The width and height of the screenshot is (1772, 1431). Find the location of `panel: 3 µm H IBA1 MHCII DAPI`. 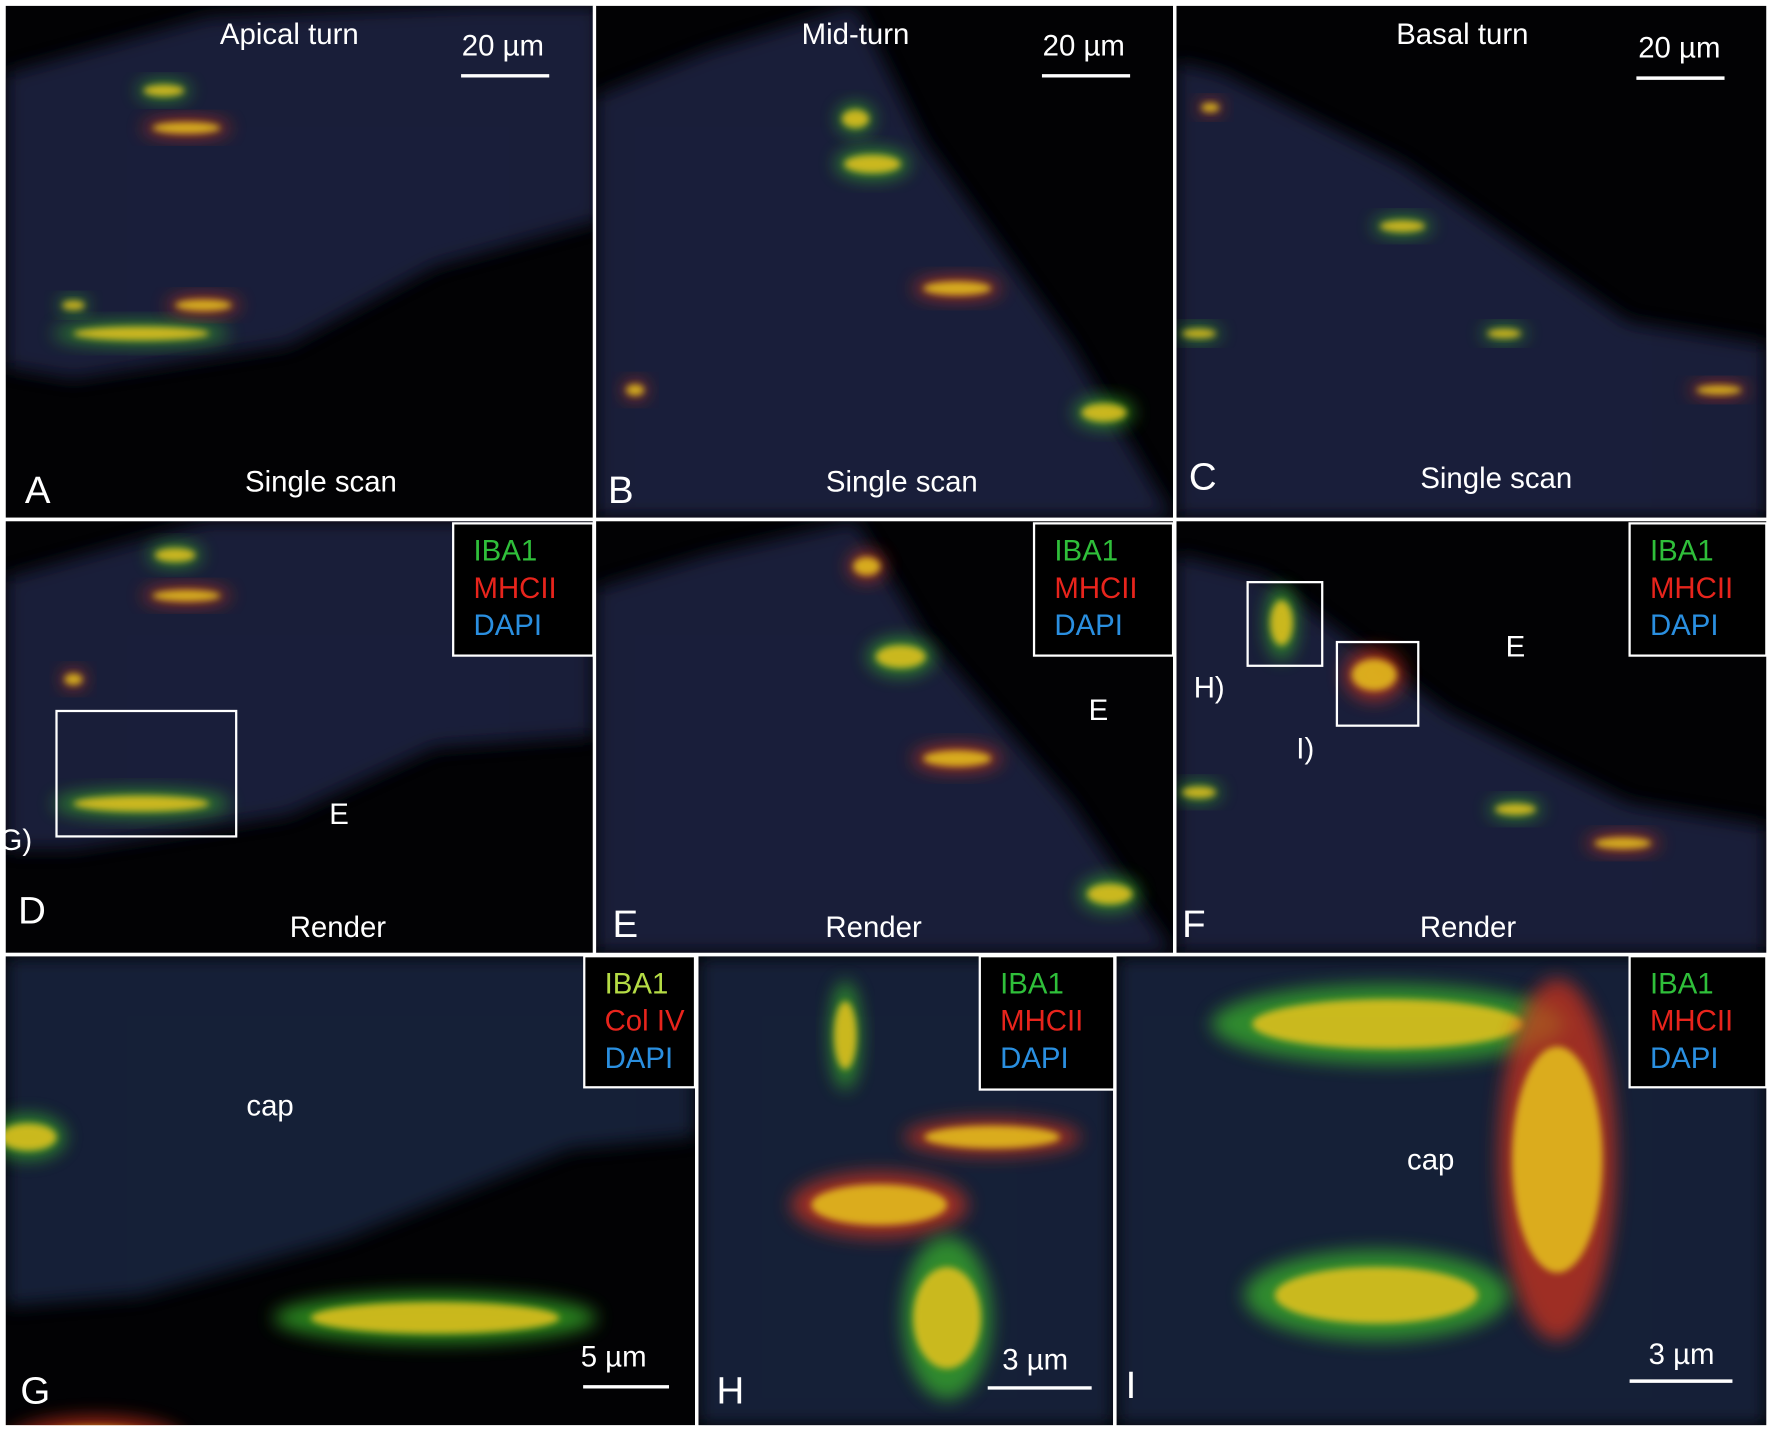

panel: 3 µm H IBA1 MHCII DAPI is located at coordinates (908, 1190).